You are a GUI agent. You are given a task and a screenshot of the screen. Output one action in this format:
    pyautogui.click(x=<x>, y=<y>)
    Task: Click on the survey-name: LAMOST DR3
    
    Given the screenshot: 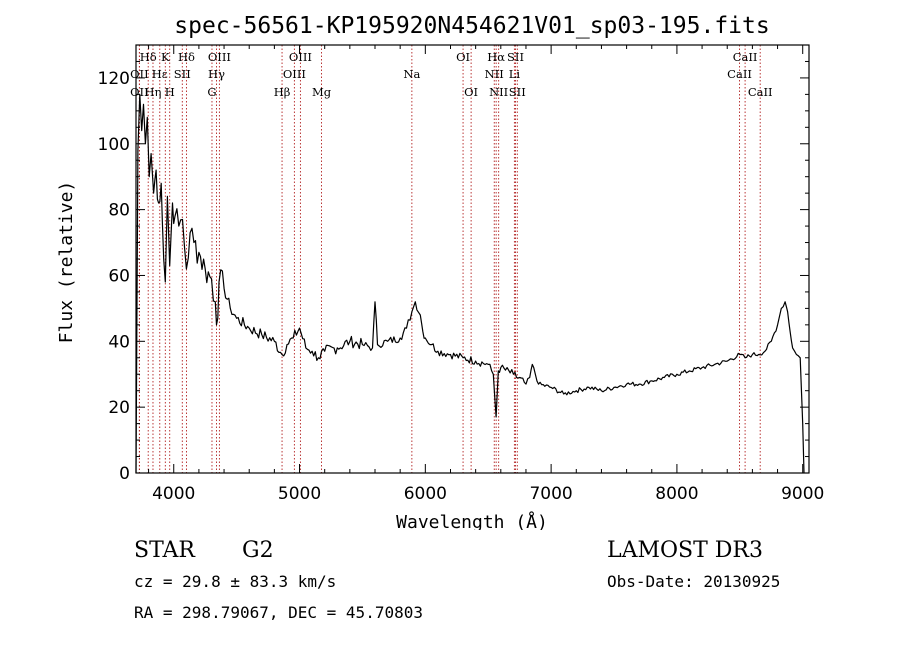 What is the action you would take?
    pyautogui.click(x=685, y=550)
    